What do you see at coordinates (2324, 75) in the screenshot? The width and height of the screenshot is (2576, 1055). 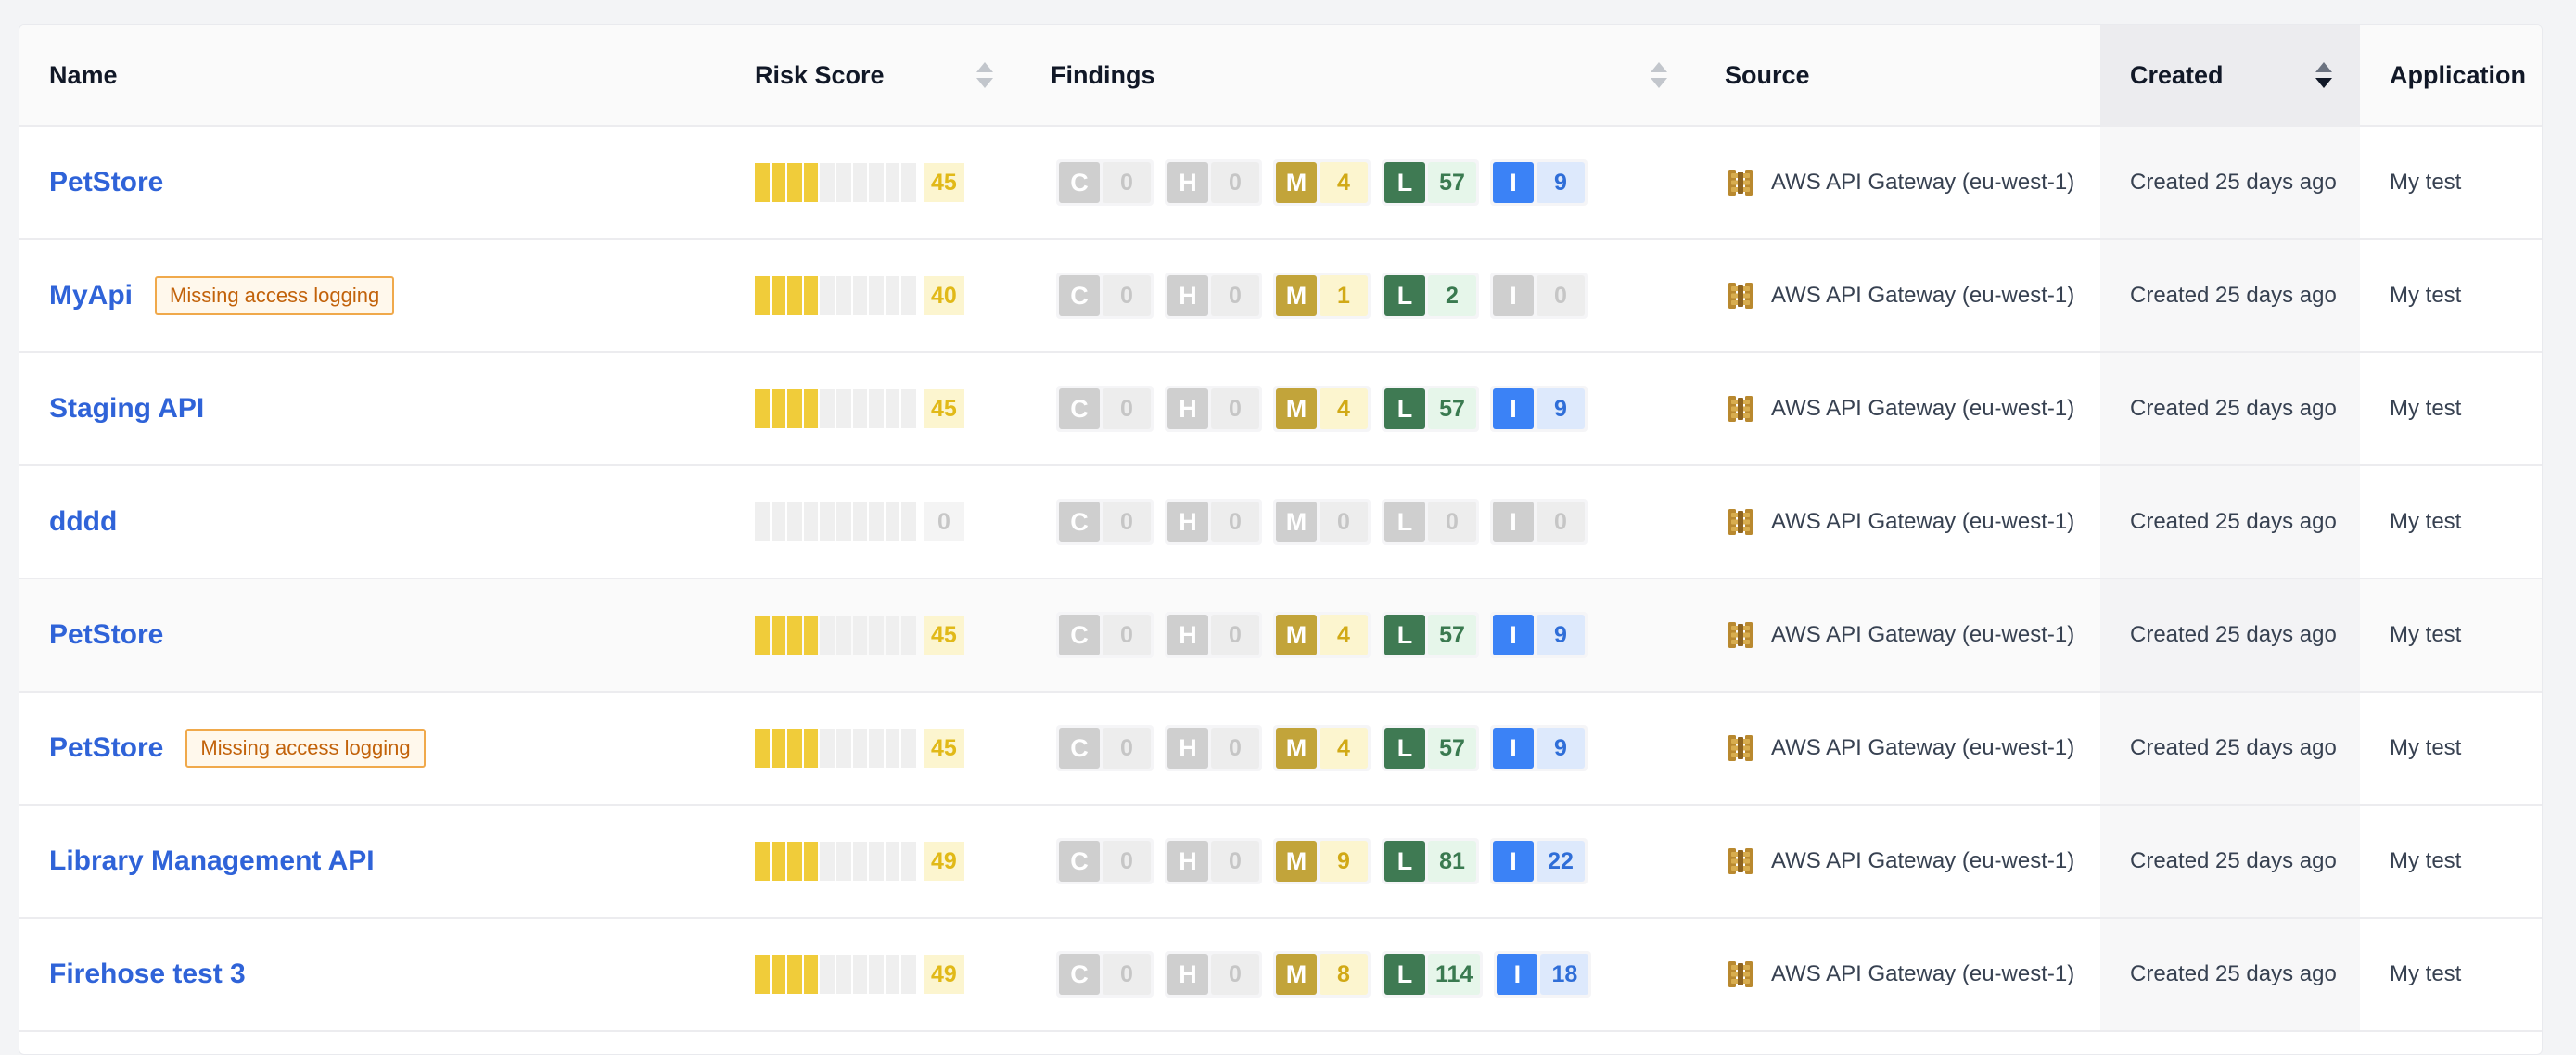 I see `sort-desc-icon` at bounding box center [2324, 75].